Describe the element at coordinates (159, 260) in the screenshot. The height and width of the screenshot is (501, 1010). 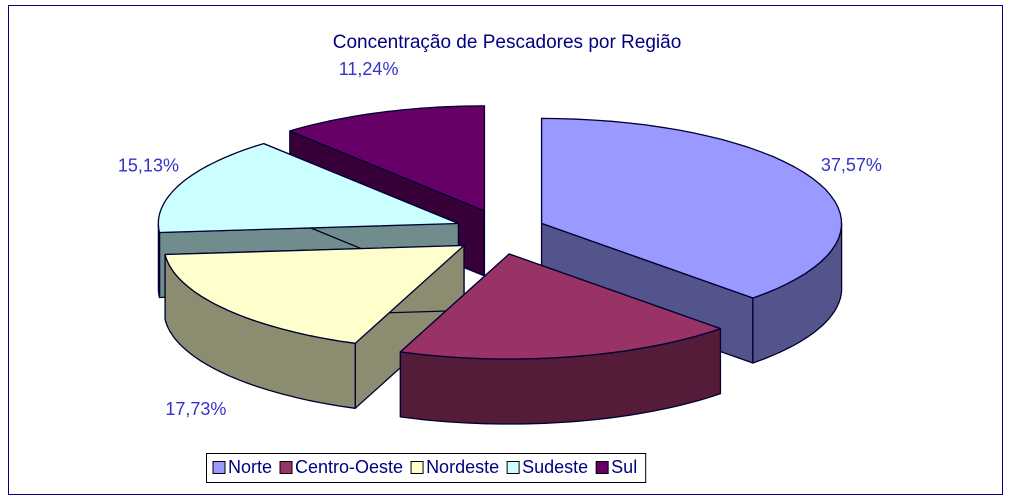
I see `slice-outer-wall` at that location.